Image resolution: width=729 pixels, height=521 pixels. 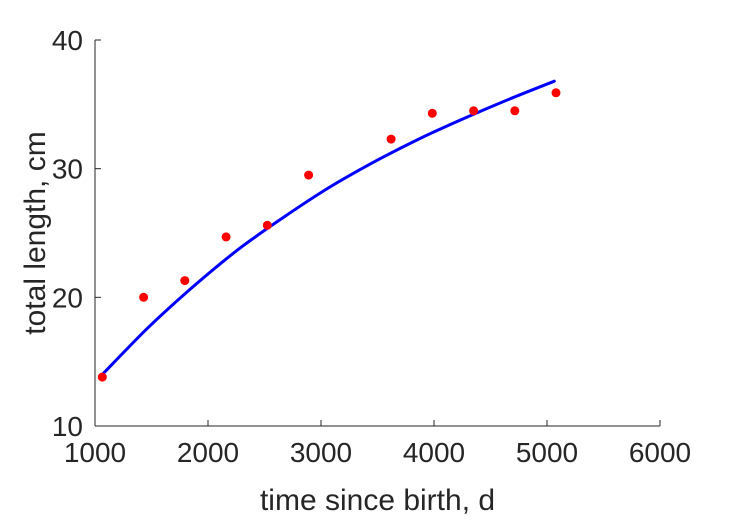 What do you see at coordinates (321, 452) in the screenshot?
I see `x-tick-label: 3000` at bounding box center [321, 452].